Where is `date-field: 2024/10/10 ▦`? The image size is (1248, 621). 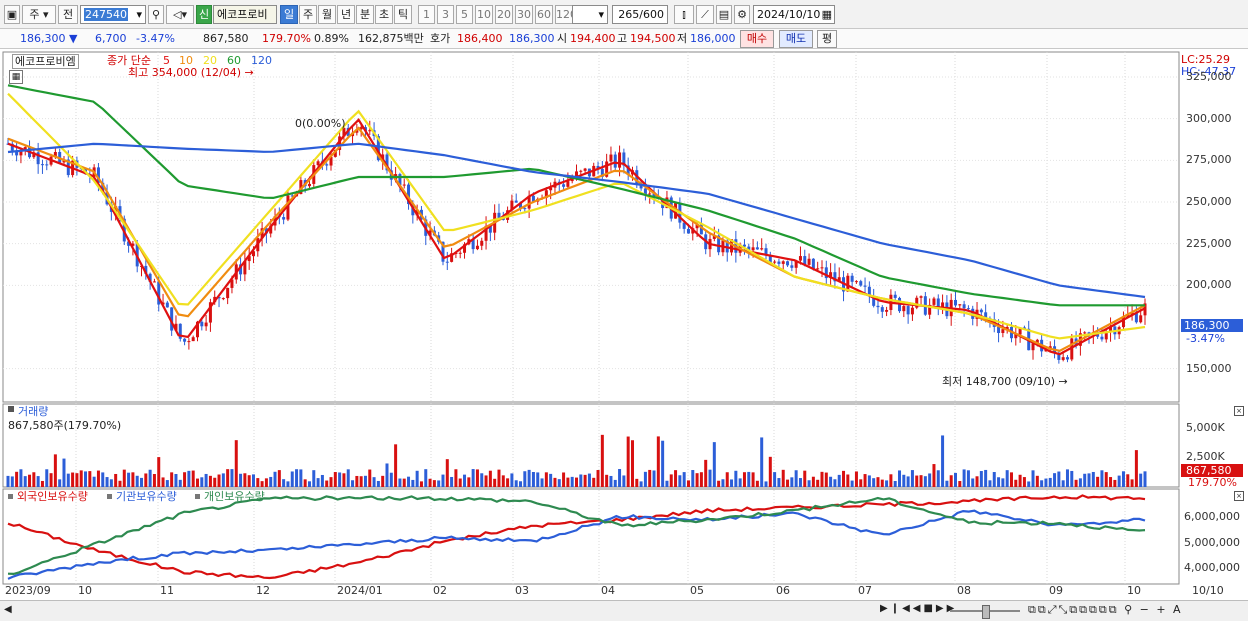 date-field: 2024/10/10 ▦ is located at coordinates (794, 14).